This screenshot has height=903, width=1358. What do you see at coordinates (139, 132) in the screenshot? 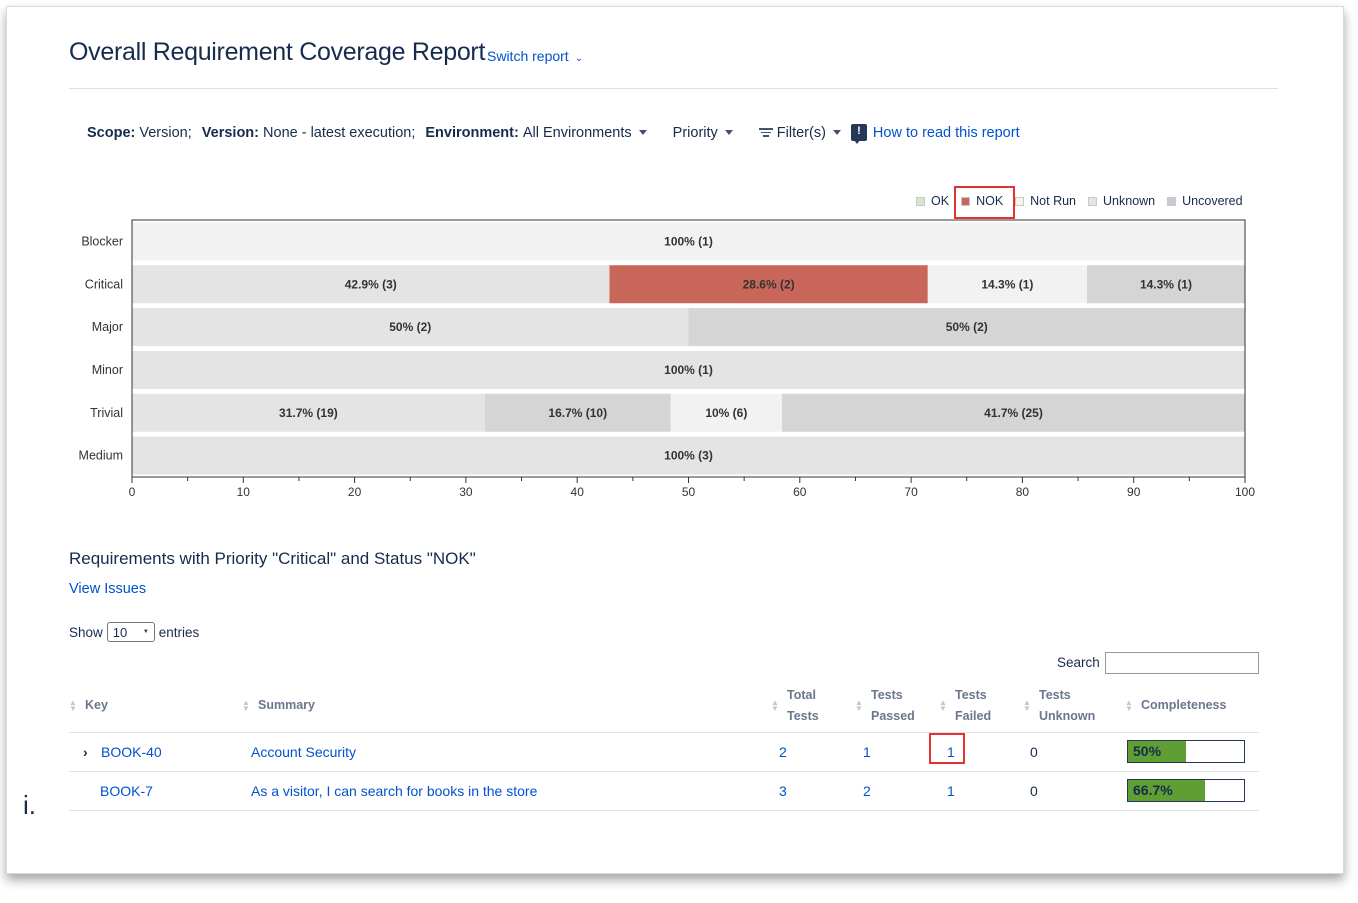
I see `scope-info: Scope: Version;` at bounding box center [139, 132].